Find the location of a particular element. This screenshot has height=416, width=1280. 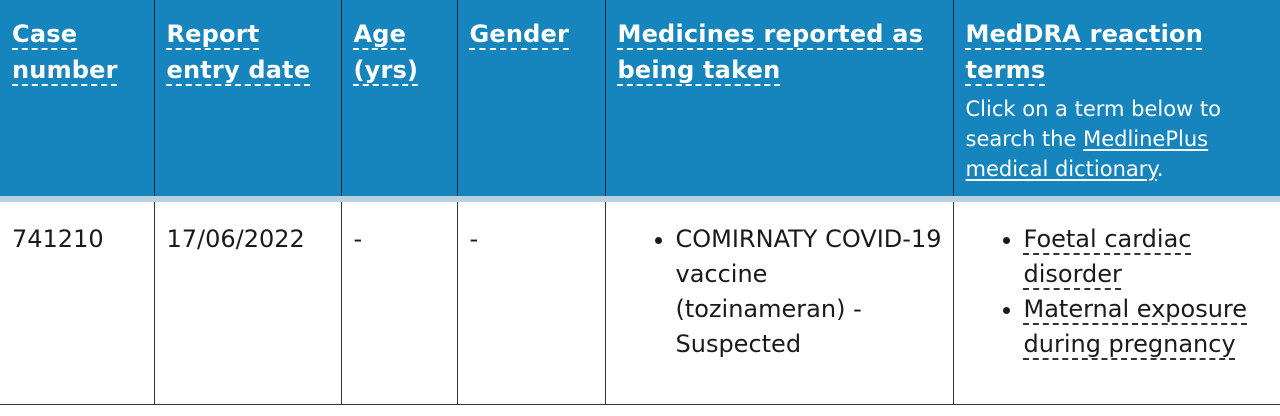

sort-gender-link: Gender is located at coordinates (519, 34).